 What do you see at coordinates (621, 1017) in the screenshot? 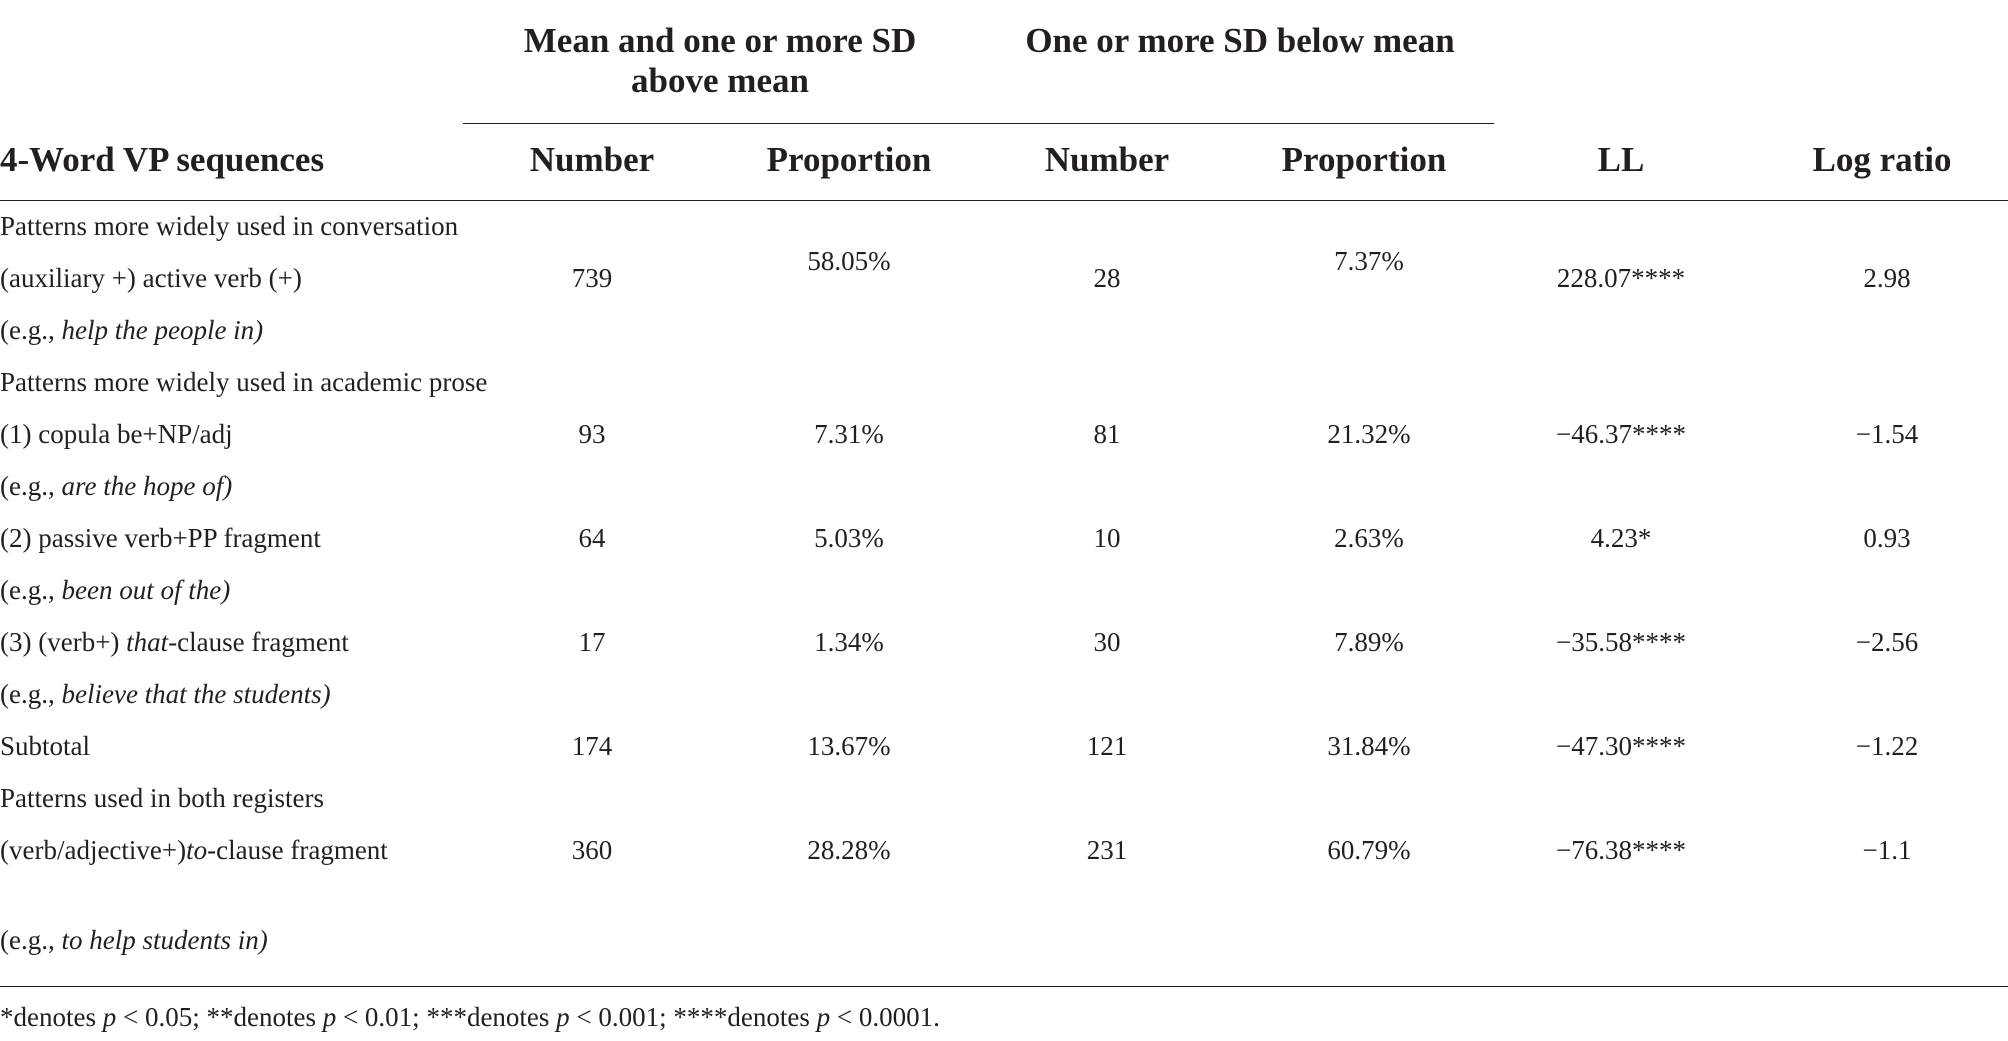
I see `footnote-text: < 0.001;` at bounding box center [621, 1017].